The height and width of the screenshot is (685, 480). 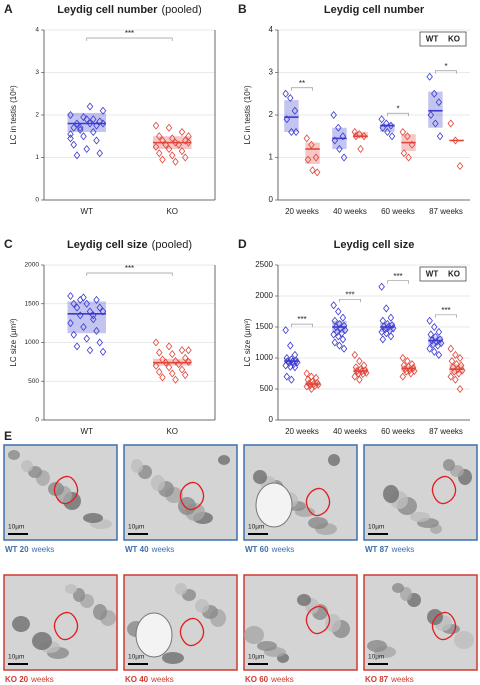 I want to click on legend-entry: WT, so click(x=432, y=39).